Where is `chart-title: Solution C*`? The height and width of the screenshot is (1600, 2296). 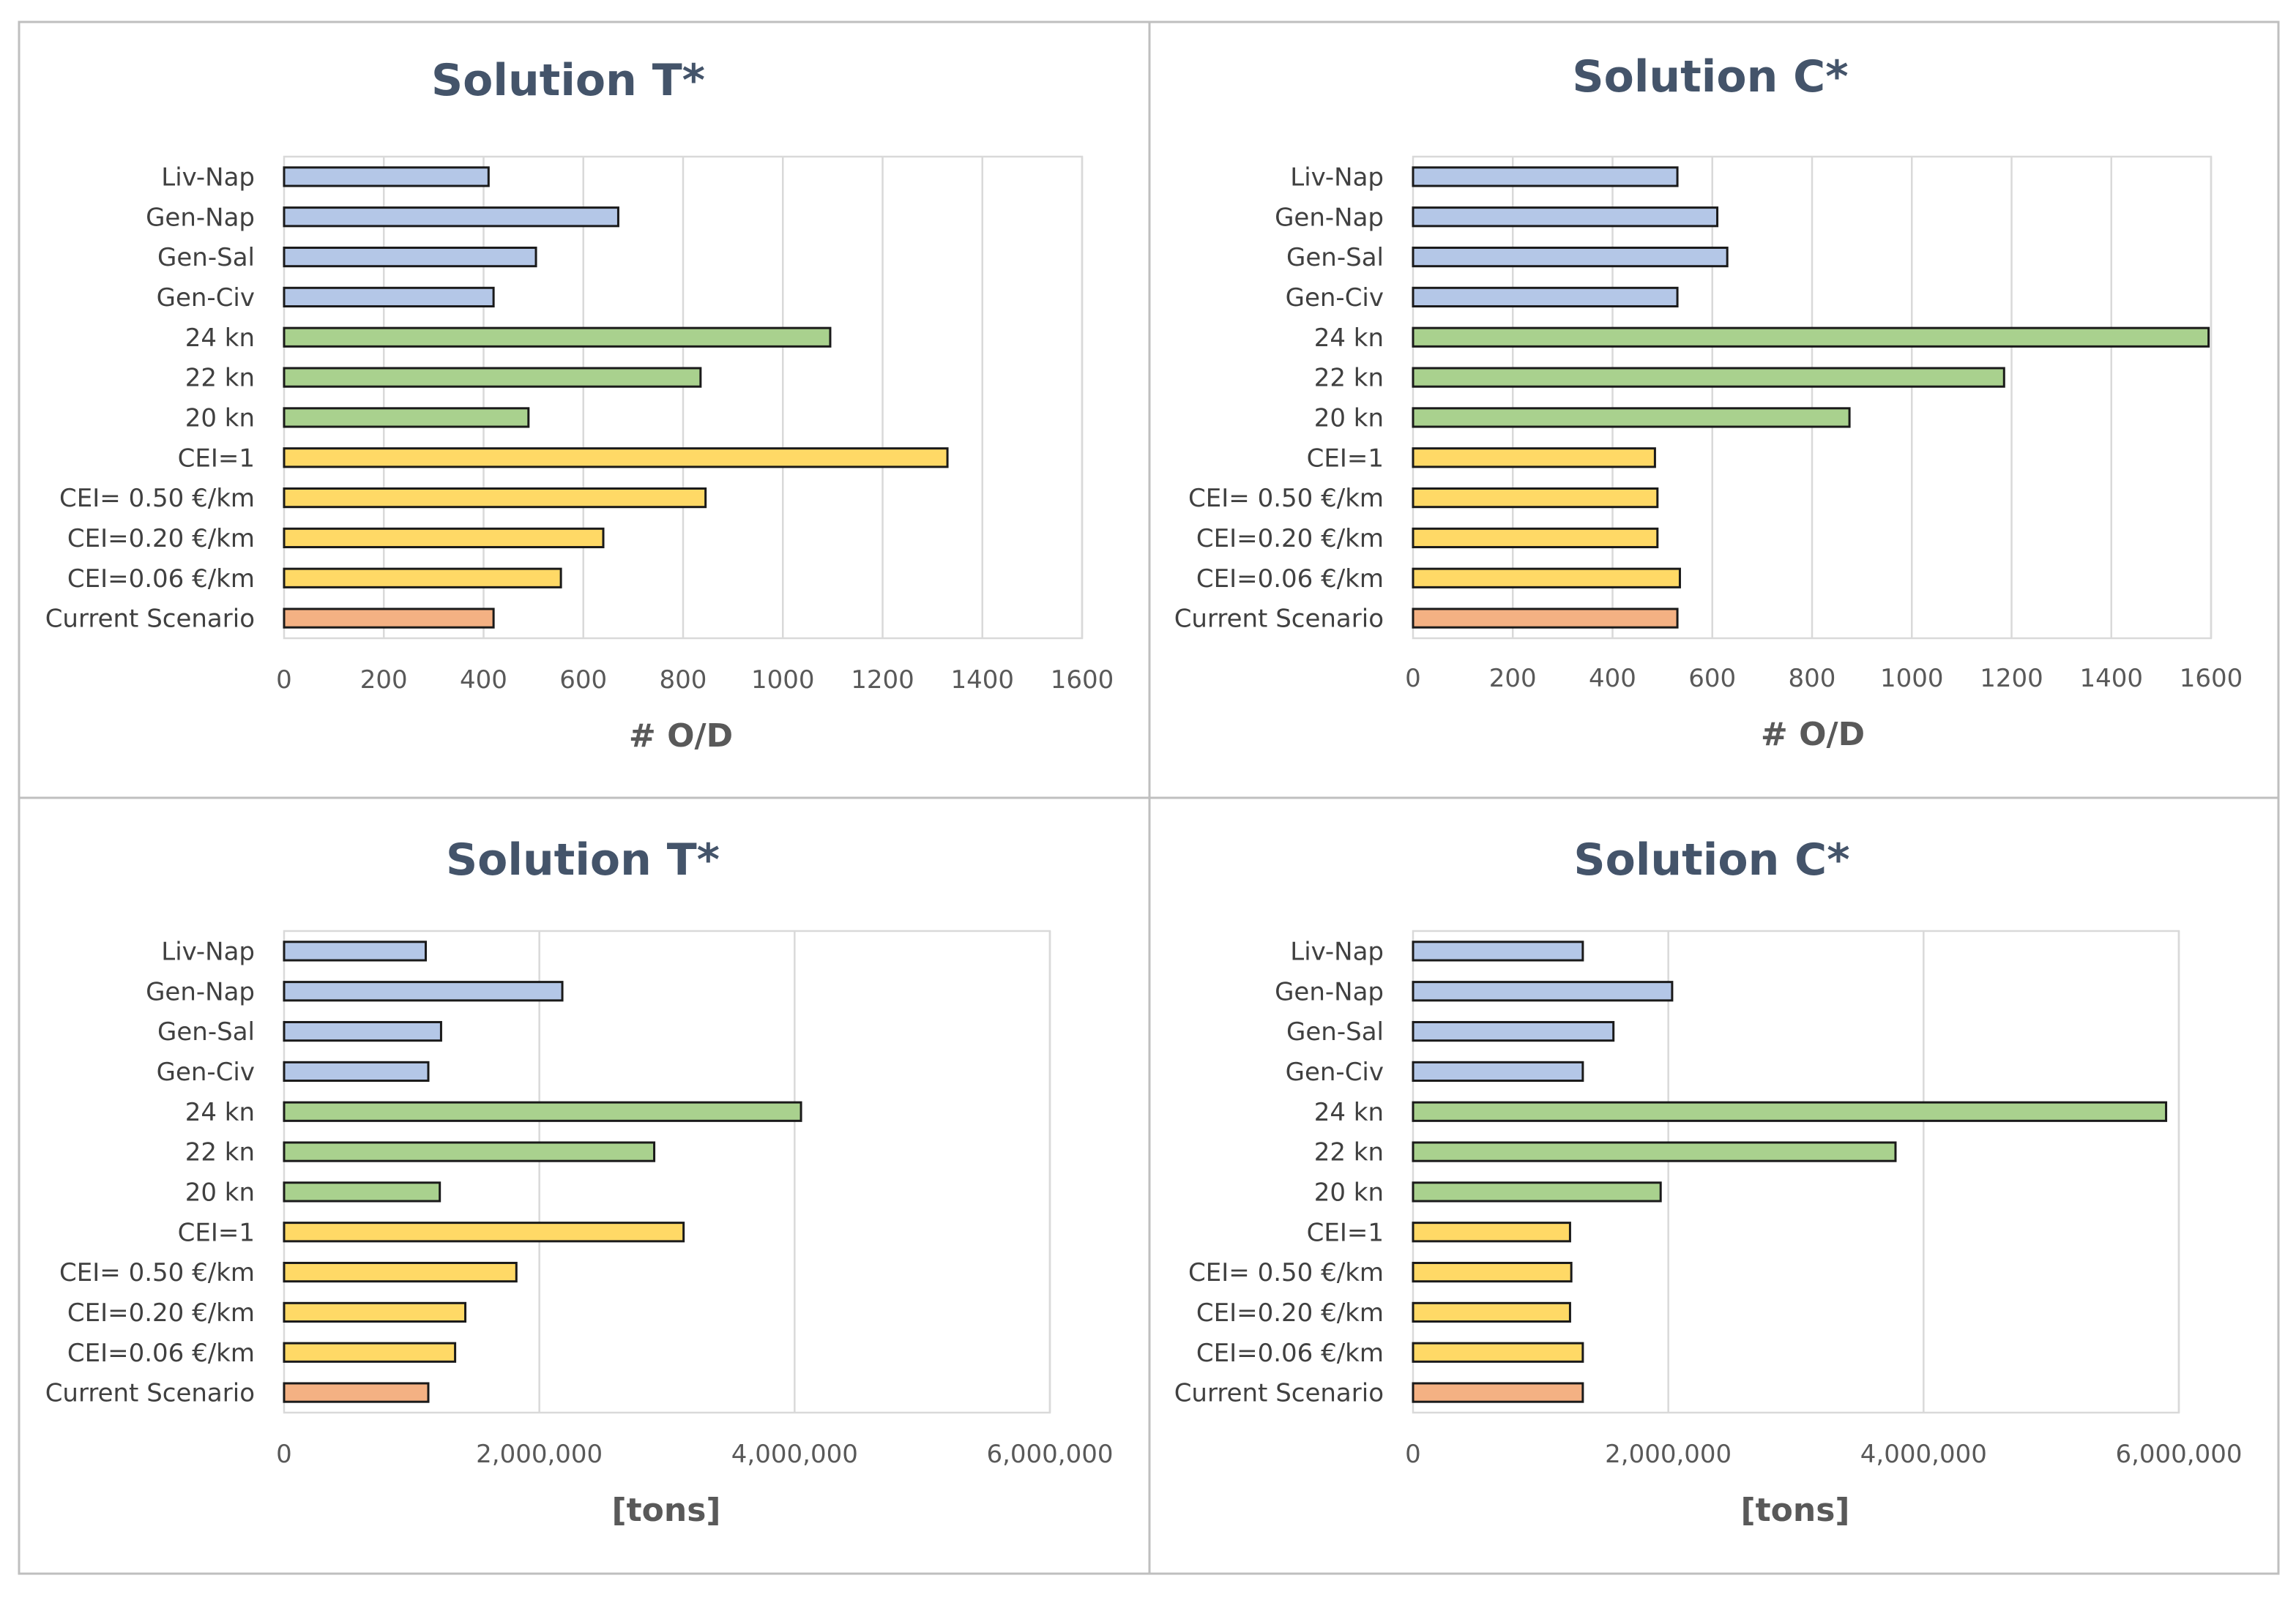
chart-title: Solution C* is located at coordinates (1710, 76).